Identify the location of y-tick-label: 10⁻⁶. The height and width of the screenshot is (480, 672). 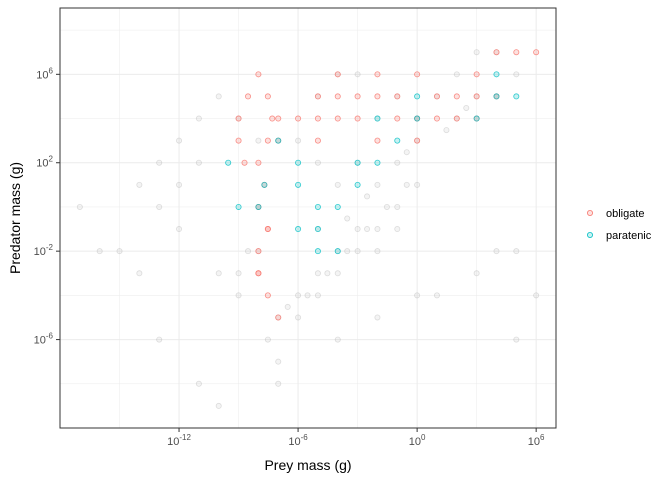
(44, 339).